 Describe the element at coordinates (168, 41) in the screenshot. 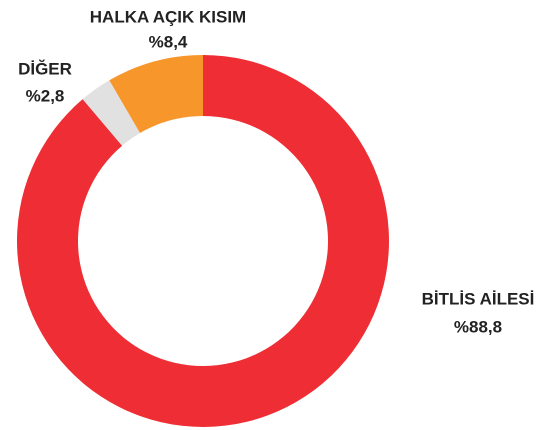

I see `slice-value-label: %8,4` at that location.